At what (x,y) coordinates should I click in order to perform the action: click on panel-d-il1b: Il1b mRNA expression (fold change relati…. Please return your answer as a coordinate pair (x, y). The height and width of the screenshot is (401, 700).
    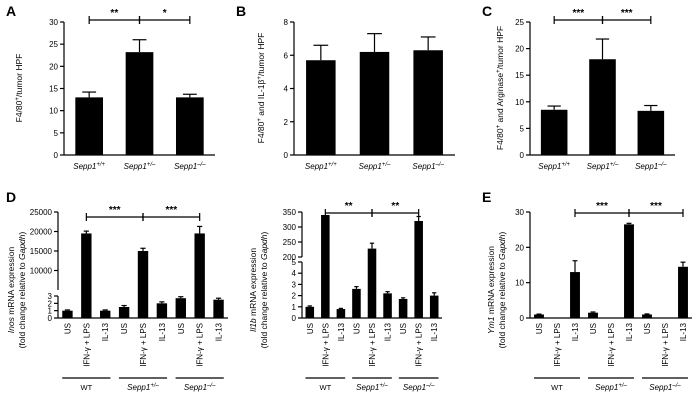
    Looking at the image, I should click on (345, 296).